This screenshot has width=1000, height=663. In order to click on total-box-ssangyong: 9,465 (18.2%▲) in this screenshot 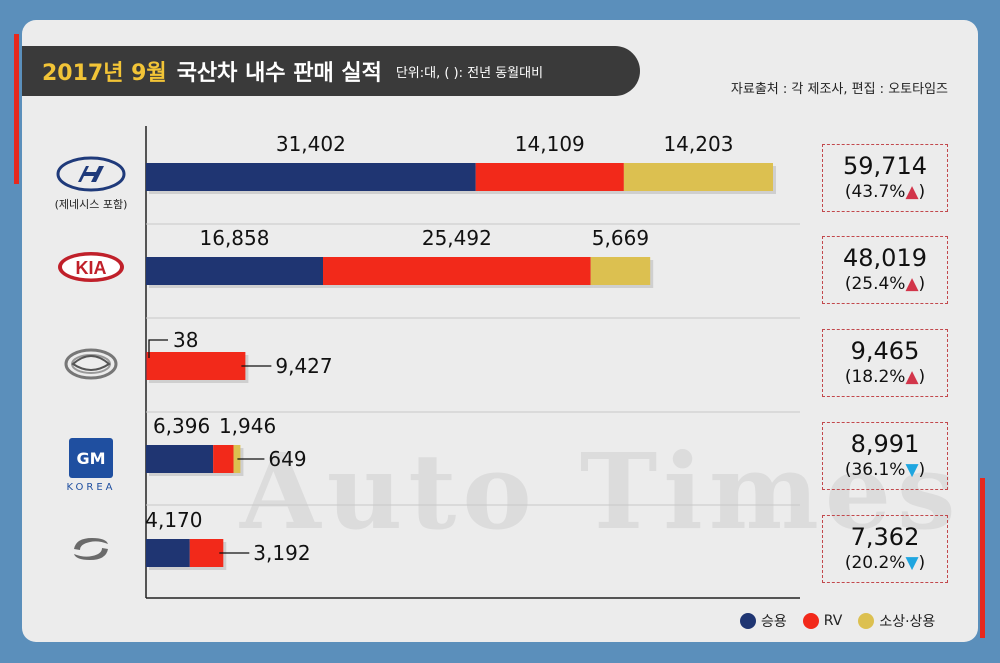, I will do `click(885, 363)`.